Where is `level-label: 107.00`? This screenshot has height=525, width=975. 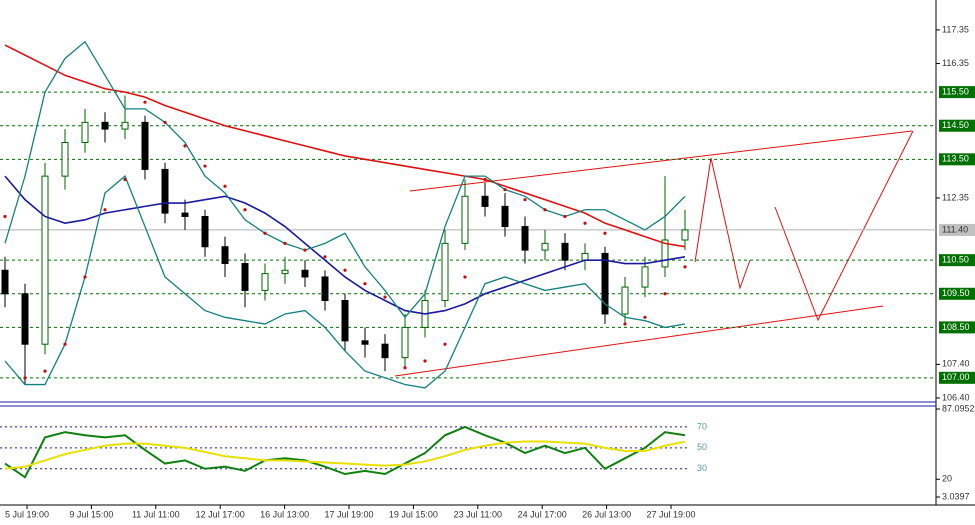
level-label: 107.00 is located at coordinates (956, 377).